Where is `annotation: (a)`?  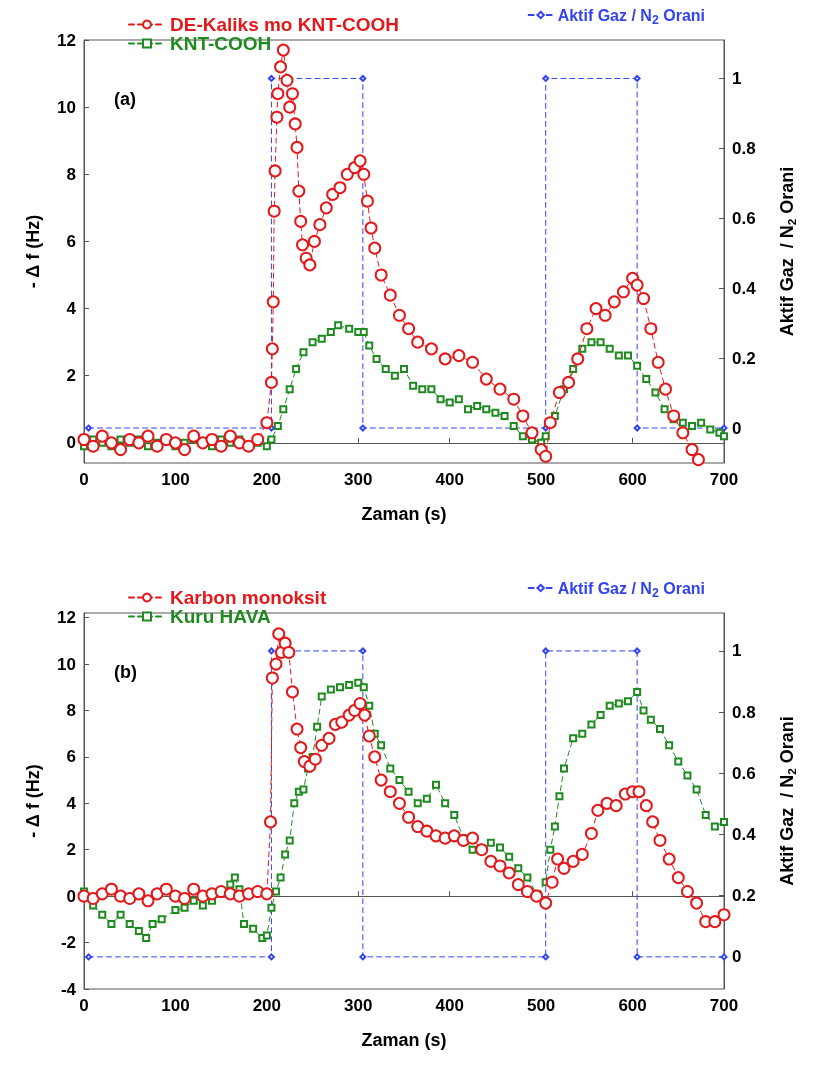 annotation: (a) is located at coordinates (125, 99).